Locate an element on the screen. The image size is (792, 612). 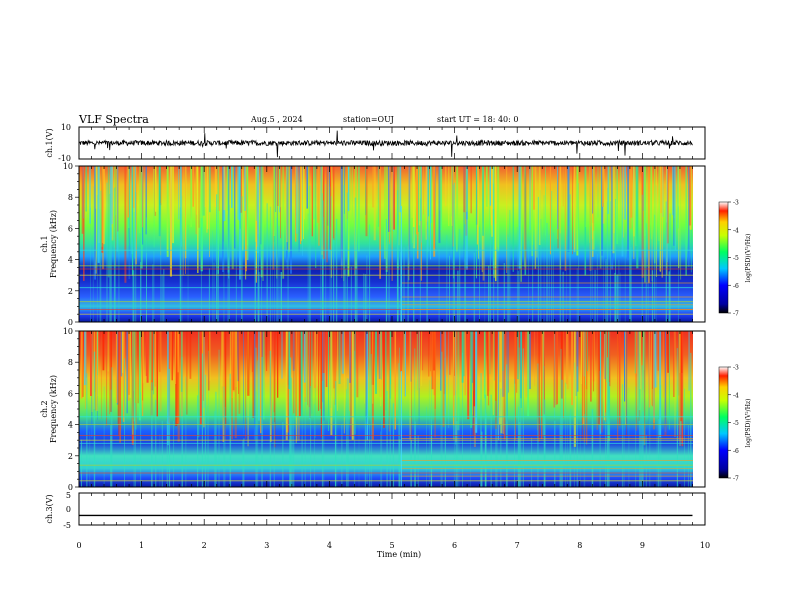
x-axis-tick-labels: 0 1 2 3 4 5 6 7 8 9 10 is located at coordinates (393, 545).